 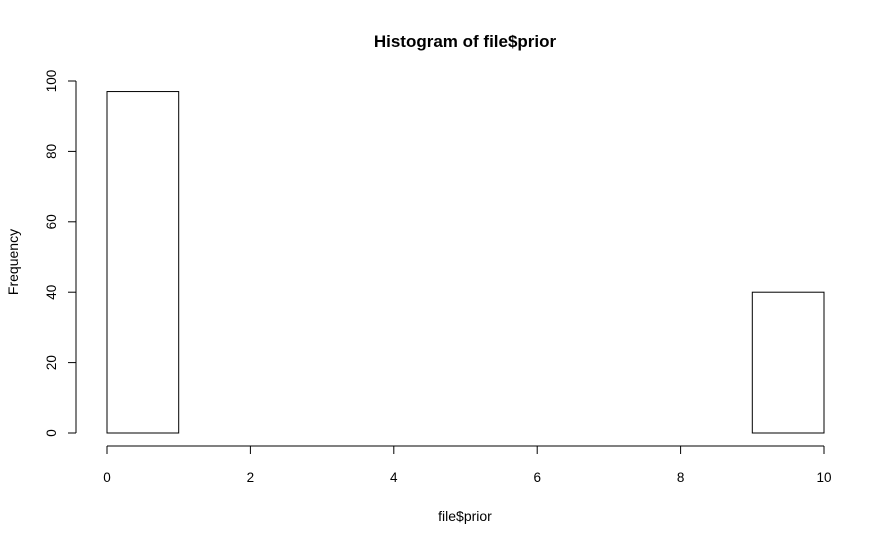 I want to click on x-tick-label: 8, so click(x=681, y=477).